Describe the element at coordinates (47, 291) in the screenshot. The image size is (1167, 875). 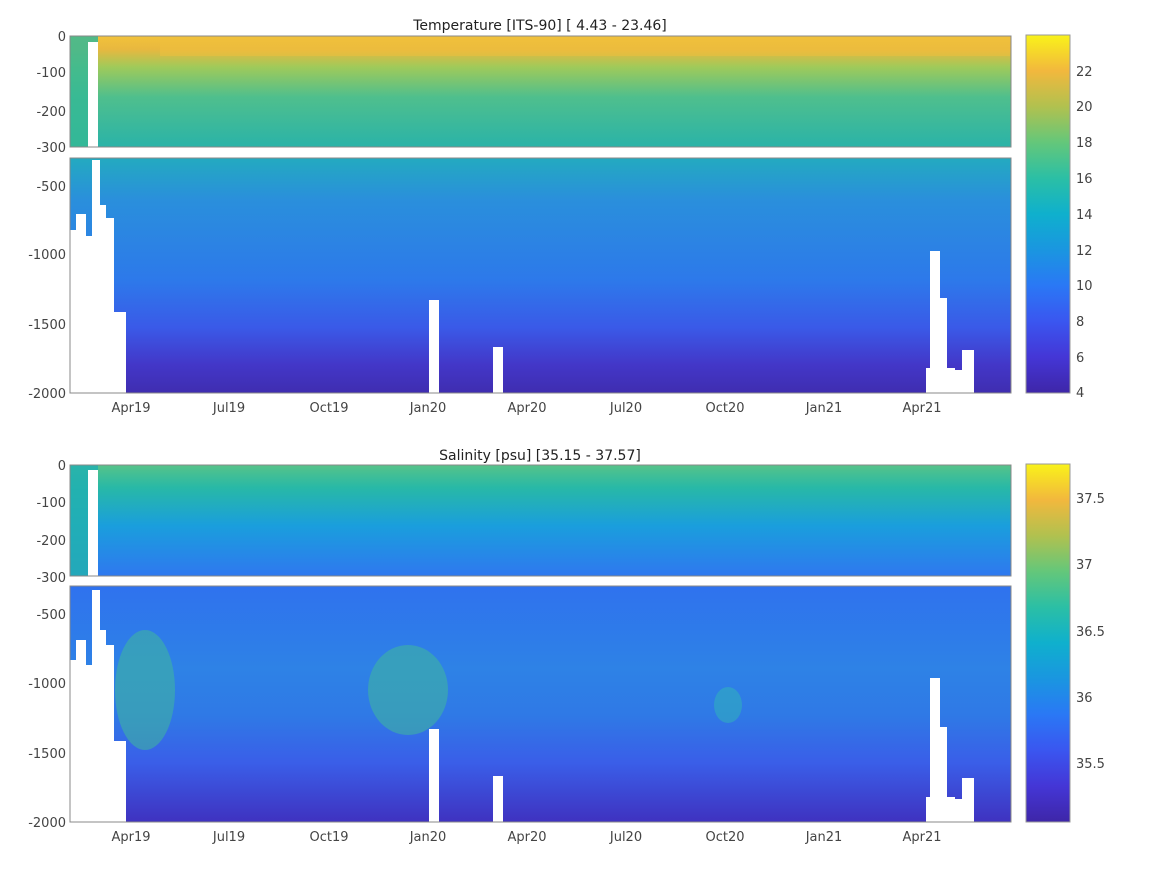
I see `temperature-lower-ticks: -500 -1000 -1500 -2000` at that location.